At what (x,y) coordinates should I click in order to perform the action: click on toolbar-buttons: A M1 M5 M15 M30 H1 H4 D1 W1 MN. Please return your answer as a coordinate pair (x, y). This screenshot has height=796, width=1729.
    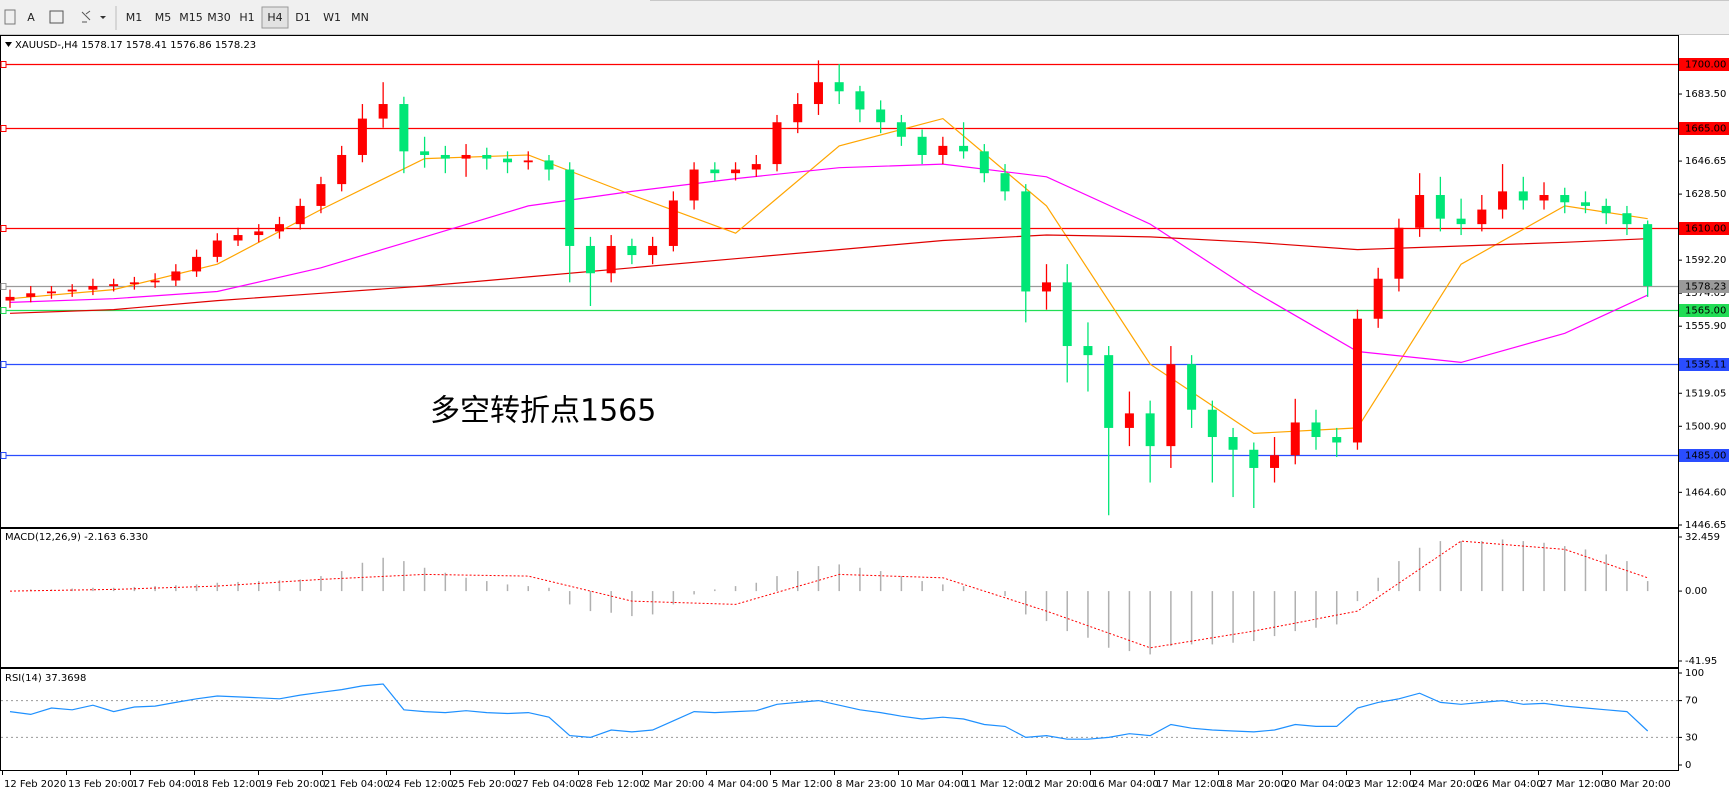
    Looking at the image, I should click on (186, 18).